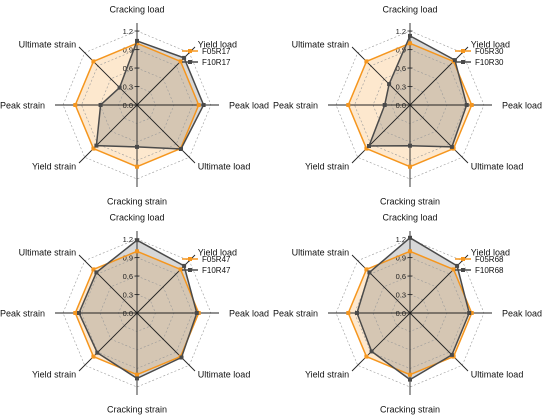 The height and width of the screenshot is (419, 550). I want to click on tick-label: 0.0, so click(401, 313).